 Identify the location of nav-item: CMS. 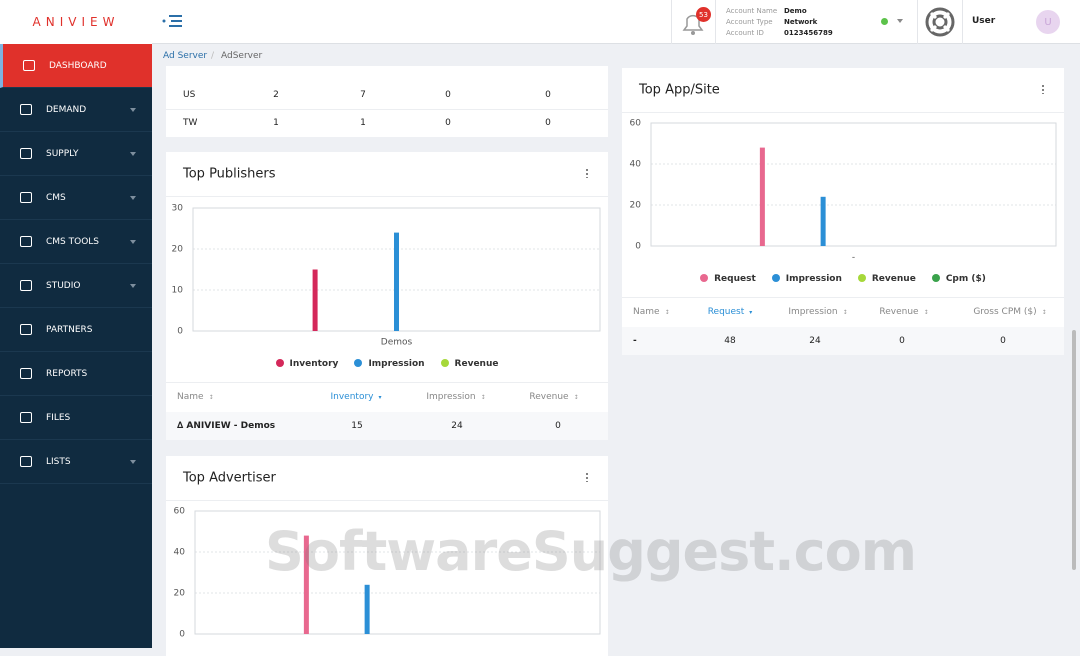
(76, 198).